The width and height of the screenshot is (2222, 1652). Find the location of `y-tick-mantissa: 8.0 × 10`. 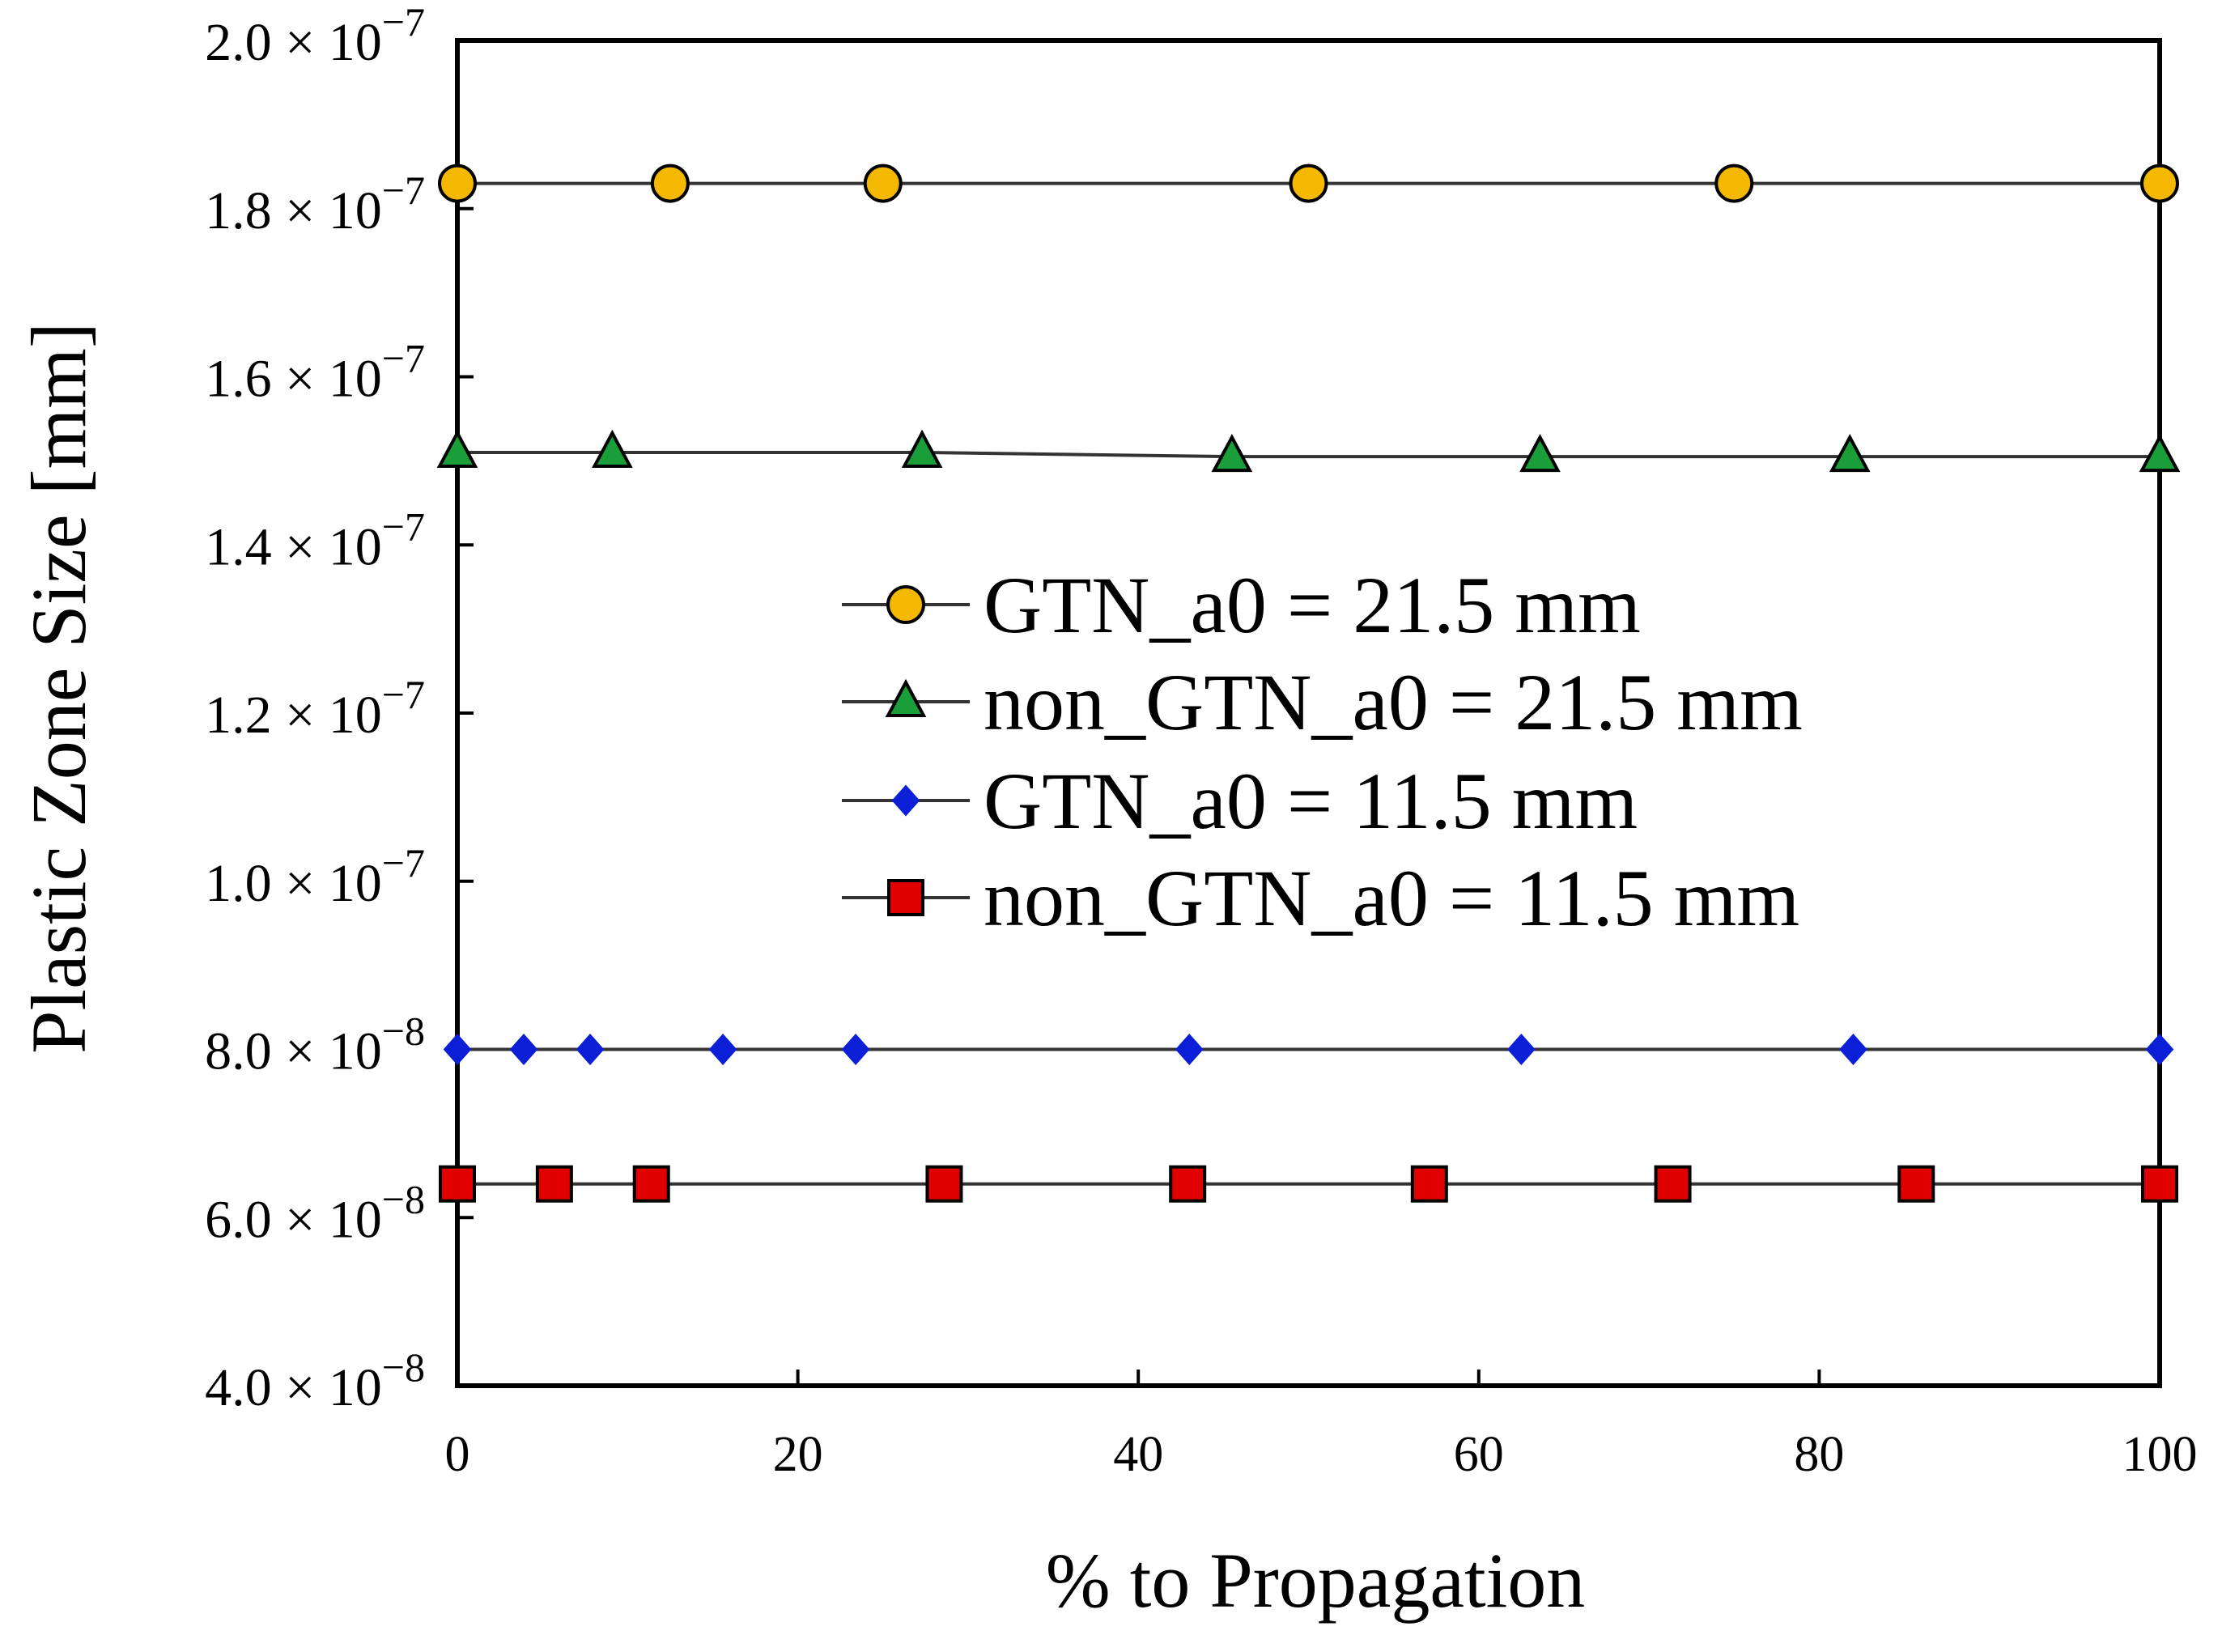

y-tick-mantissa: 8.0 × 10 is located at coordinates (293, 1051).